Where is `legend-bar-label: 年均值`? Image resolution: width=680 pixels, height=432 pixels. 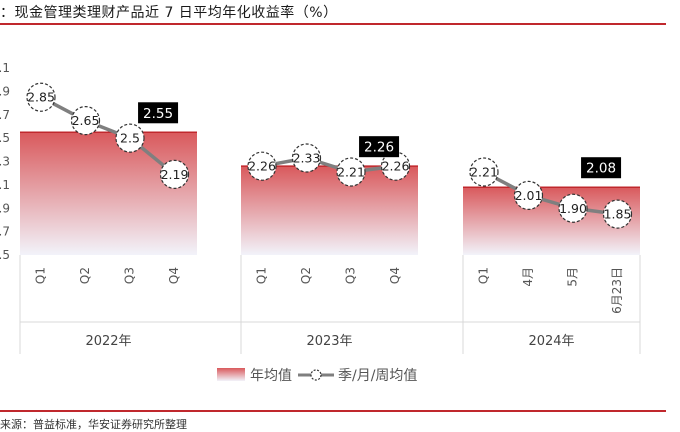 legend-bar-label: 年均值 is located at coordinates (271, 376).